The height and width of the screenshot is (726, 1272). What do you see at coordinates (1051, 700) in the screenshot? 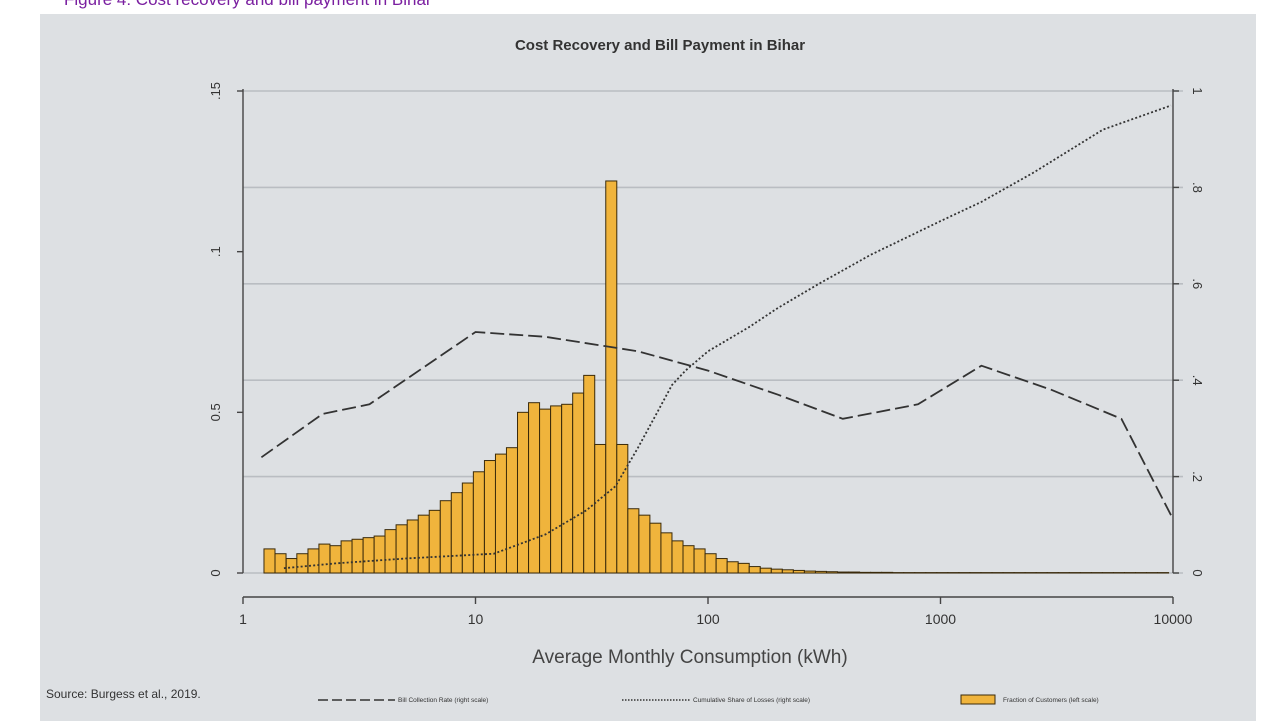
I see `legend-label-fraction-of-customers: Fraction of Customers (left scale)` at bounding box center [1051, 700].